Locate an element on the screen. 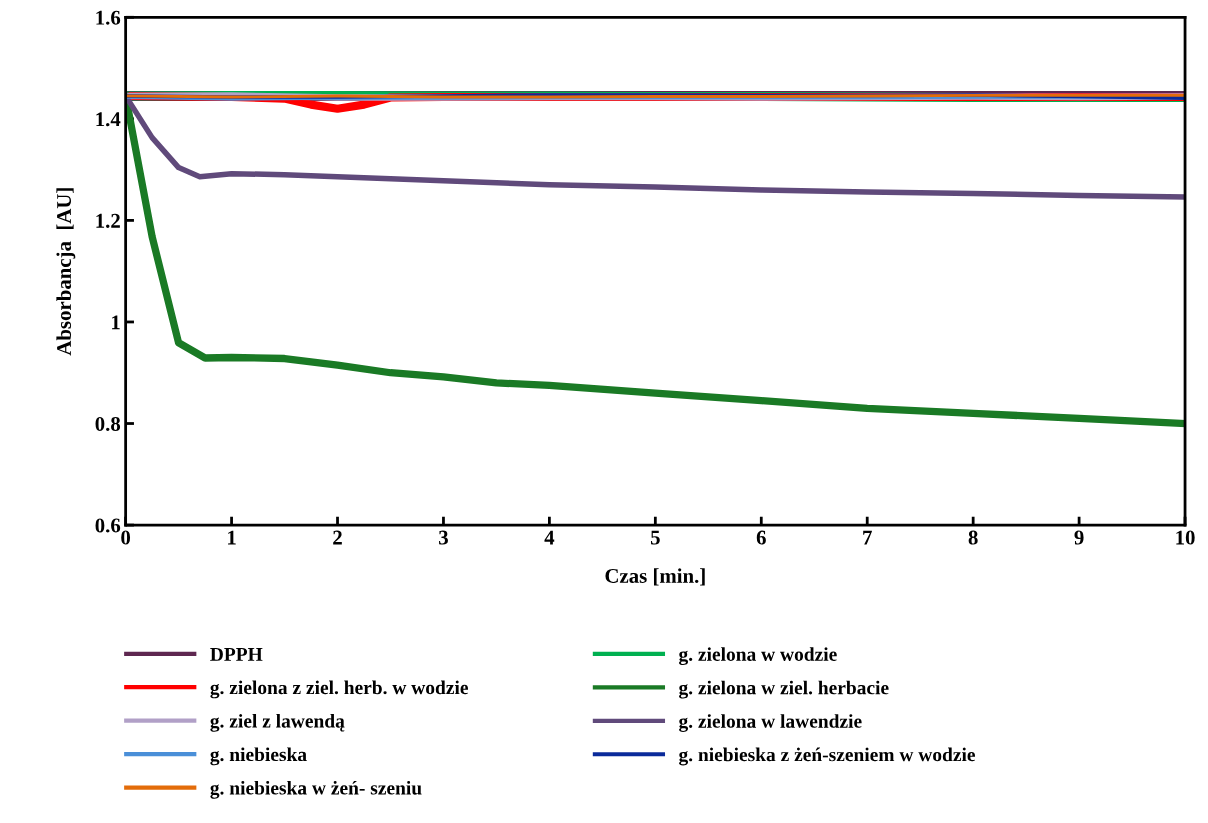 The image size is (1208, 823). y-tick-label: 1.2 is located at coordinates (108, 220).